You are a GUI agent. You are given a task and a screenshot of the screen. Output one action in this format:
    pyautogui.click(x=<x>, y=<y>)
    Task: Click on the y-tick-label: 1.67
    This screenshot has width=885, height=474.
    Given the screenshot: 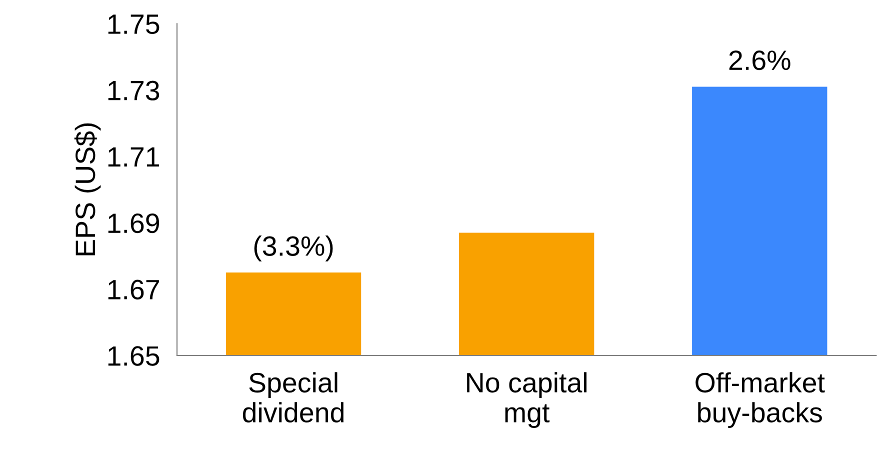 What is the action you would take?
    pyautogui.click(x=133, y=290)
    